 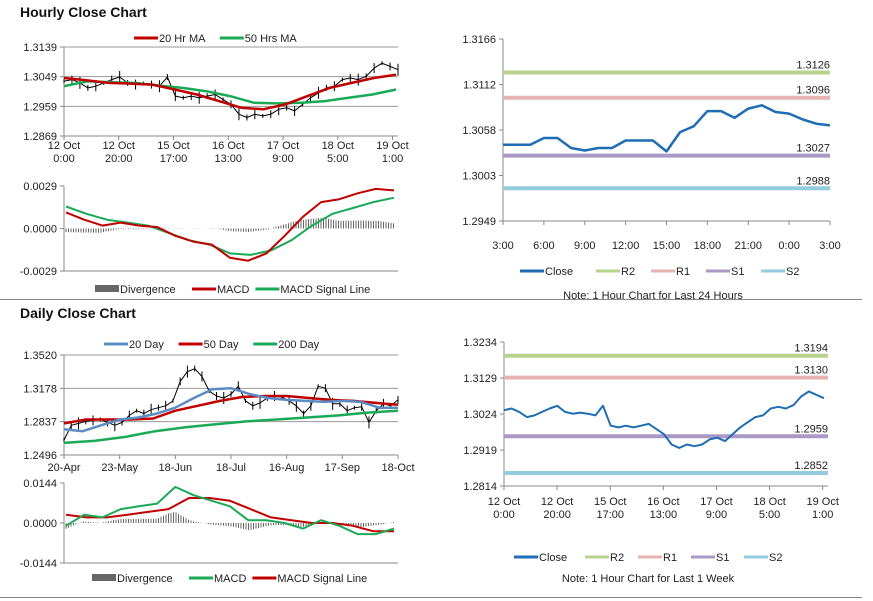 I want to click on y-tick-label: 1.3520, so click(x=40, y=356).